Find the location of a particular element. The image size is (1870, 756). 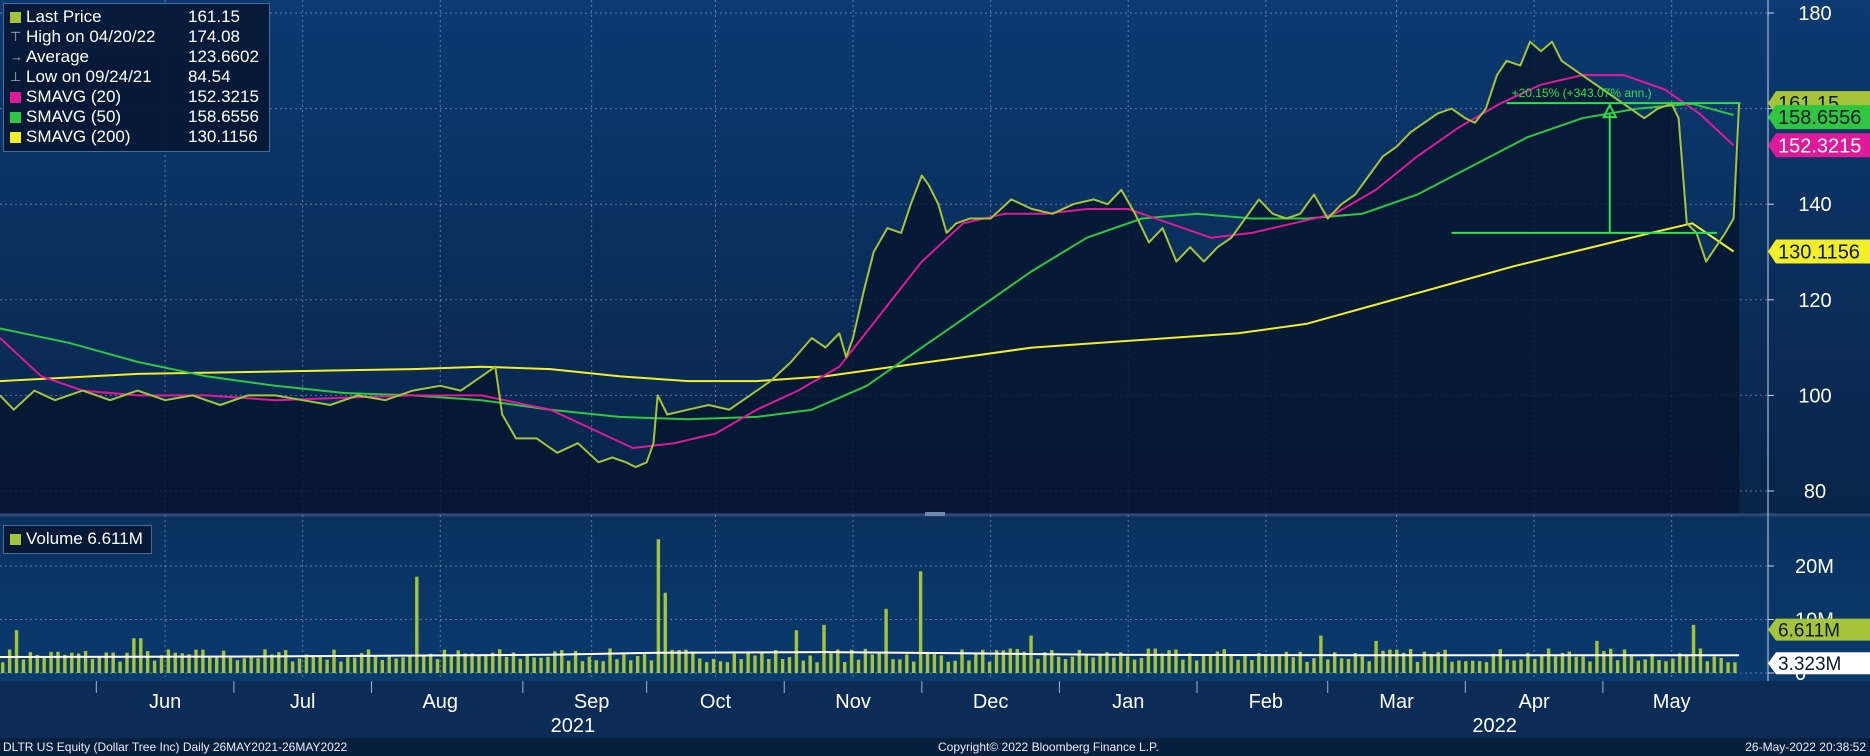

month-tick-label: Apr is located at coordinates (1534, 702).